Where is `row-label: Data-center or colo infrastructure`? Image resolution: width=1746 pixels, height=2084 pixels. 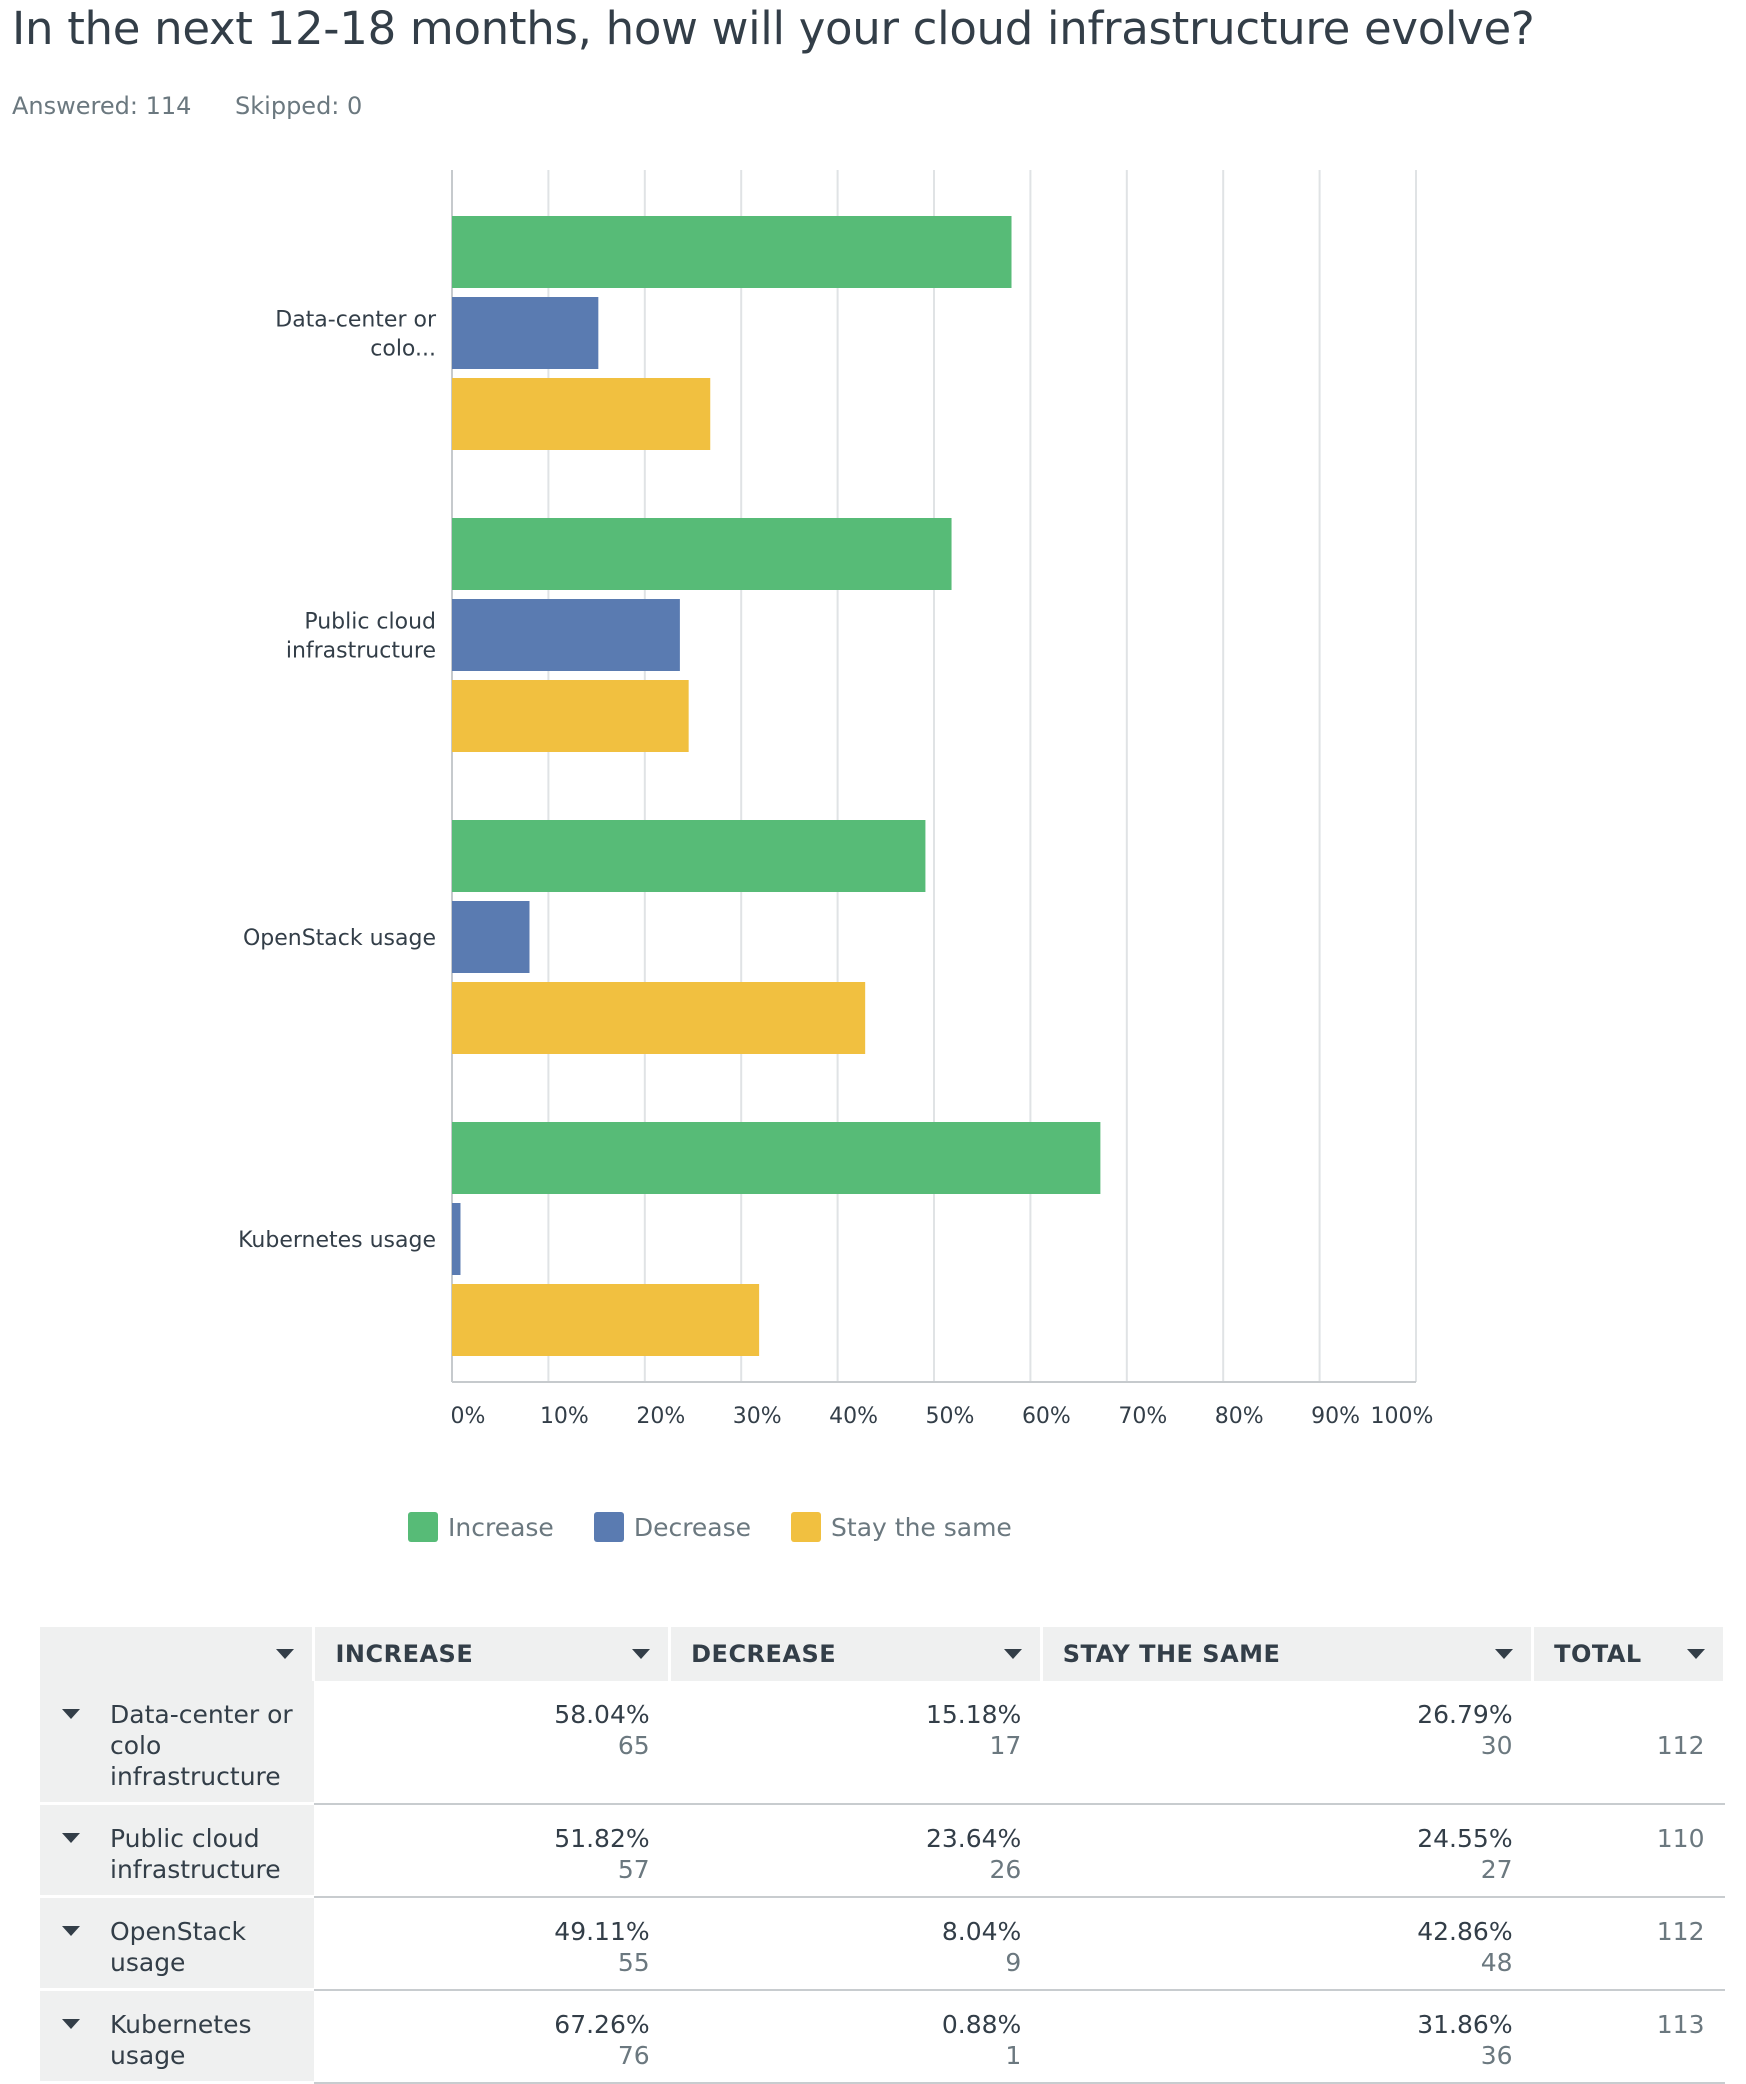 row-label: Data-center or colo infrastructure is located at coordinates (177, 1743).